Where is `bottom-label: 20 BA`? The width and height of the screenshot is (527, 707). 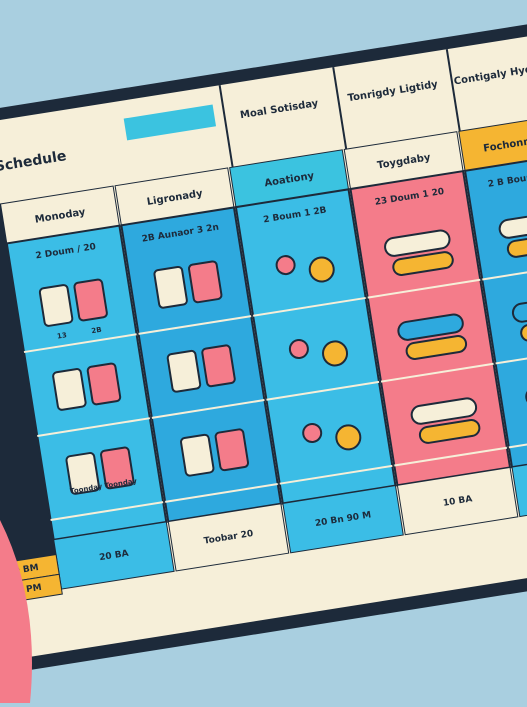
bottom-label: 20 BA is located at coordinates (114, 556).